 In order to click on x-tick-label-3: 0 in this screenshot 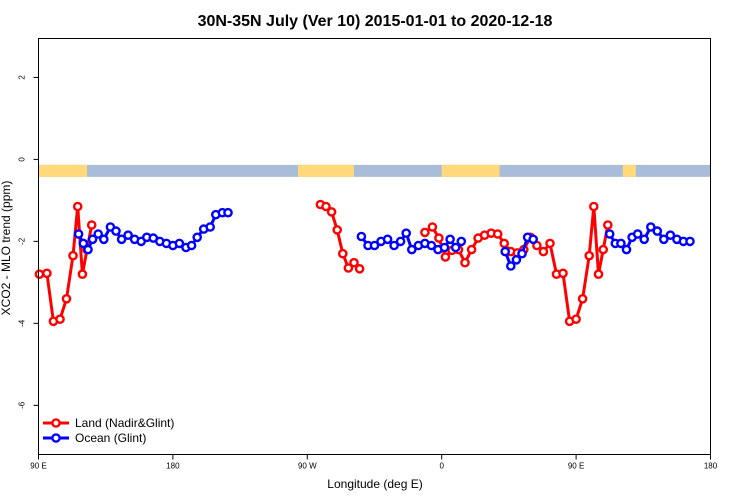, I will do `click(441, 466)`.